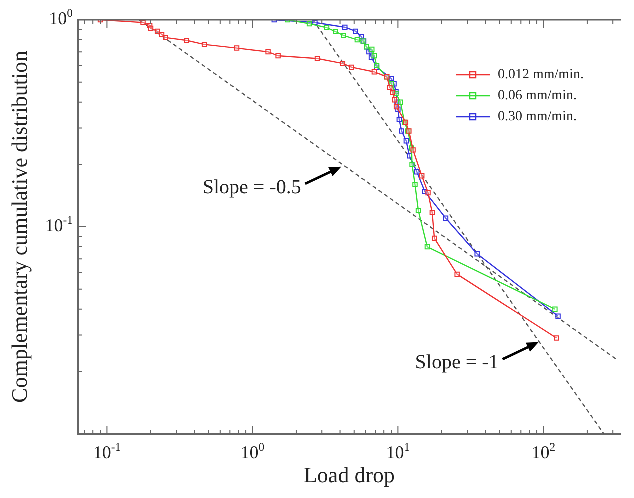 This screenshot has width=634, height=498. What do you see at coordinates (537, 96) in the screenshot?
I see `legend-label: 0.06 mm/min.` at bounding box center [537, 96].